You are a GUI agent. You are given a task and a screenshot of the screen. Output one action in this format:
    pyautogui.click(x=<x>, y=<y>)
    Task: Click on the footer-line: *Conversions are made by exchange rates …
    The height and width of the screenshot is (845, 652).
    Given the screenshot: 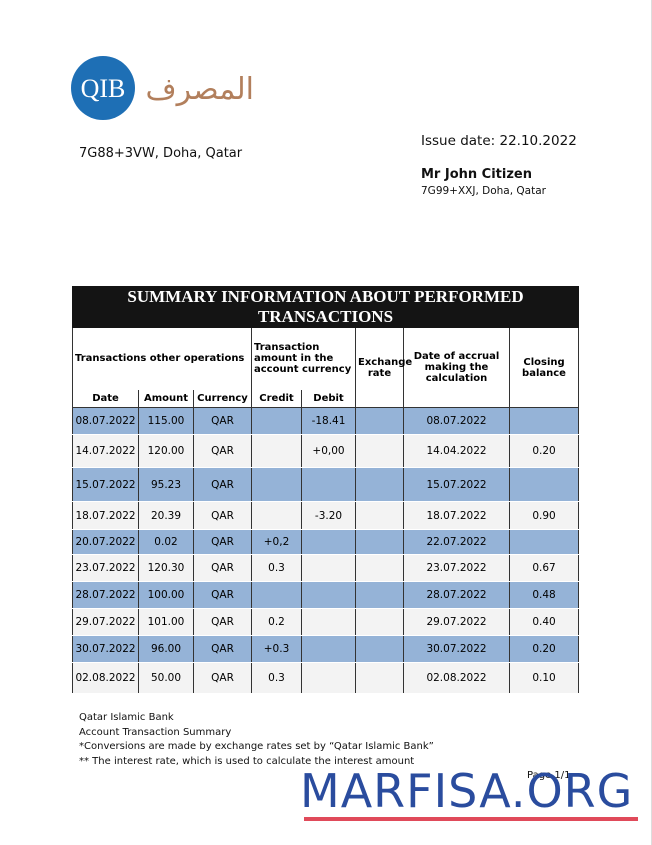 What is the action you would take?
    pyautogui.click(x=256, y=746)
    